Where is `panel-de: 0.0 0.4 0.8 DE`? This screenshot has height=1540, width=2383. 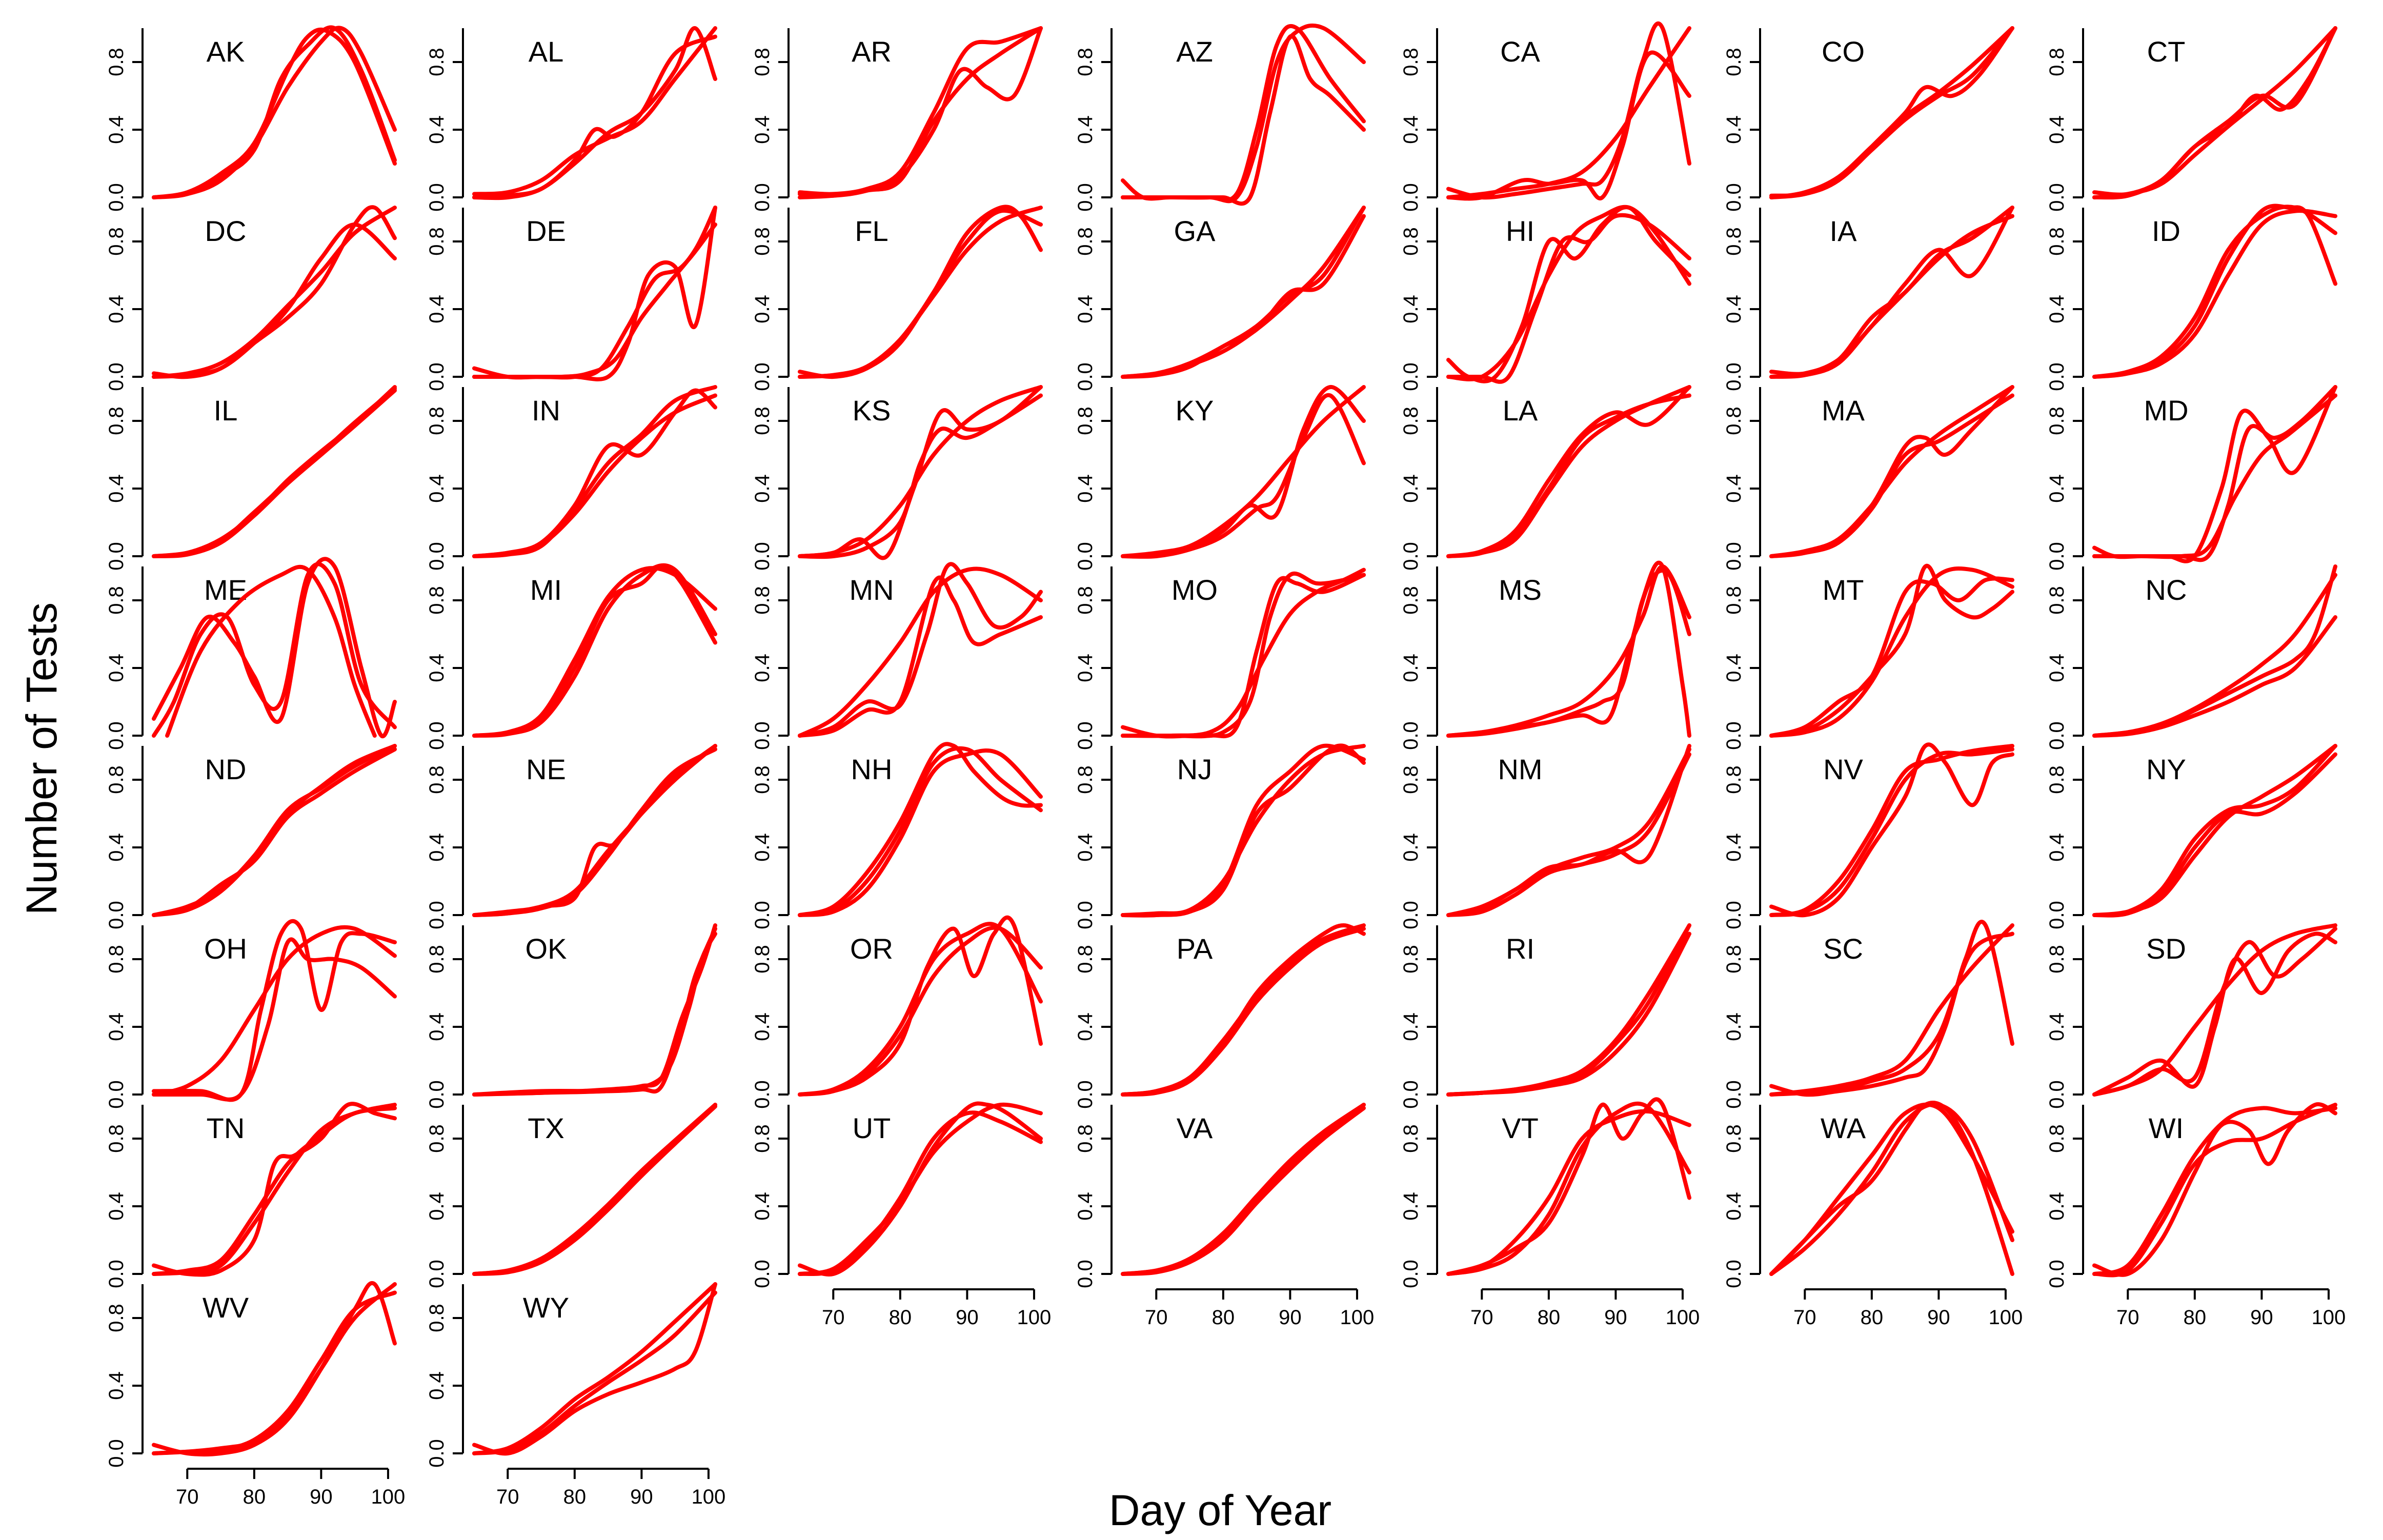 panel-de: 0.0 0.4 0.8 DE is located at coordinates (571, 298).